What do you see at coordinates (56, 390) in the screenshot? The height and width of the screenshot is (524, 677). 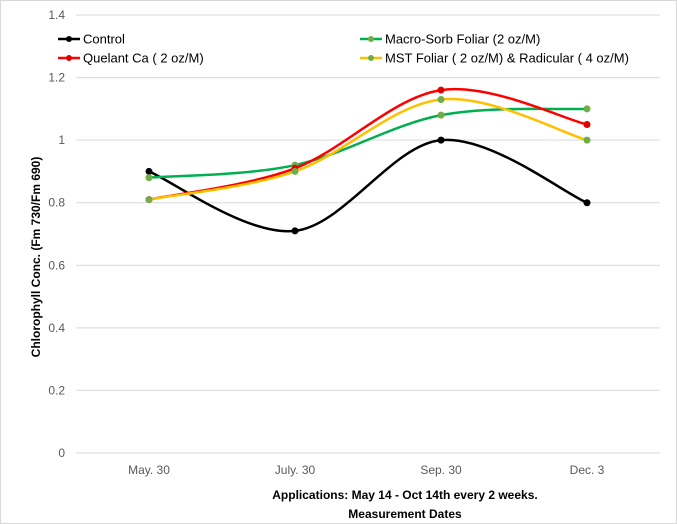 I see `y-tick-label: 0.2` at bounding box center [56, 390].